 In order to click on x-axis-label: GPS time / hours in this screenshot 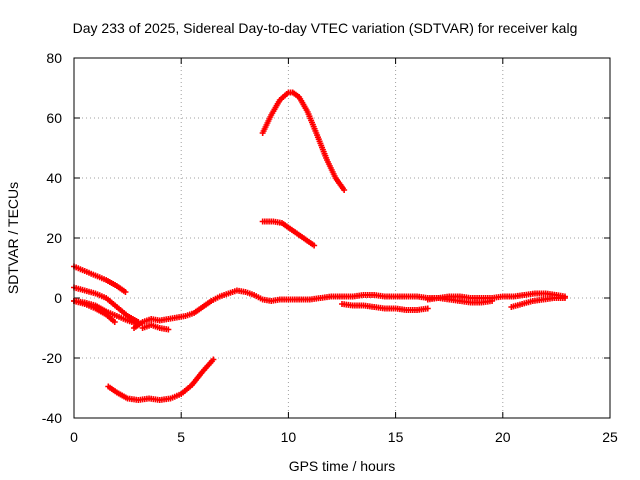, I will do `click(342, 466)`.